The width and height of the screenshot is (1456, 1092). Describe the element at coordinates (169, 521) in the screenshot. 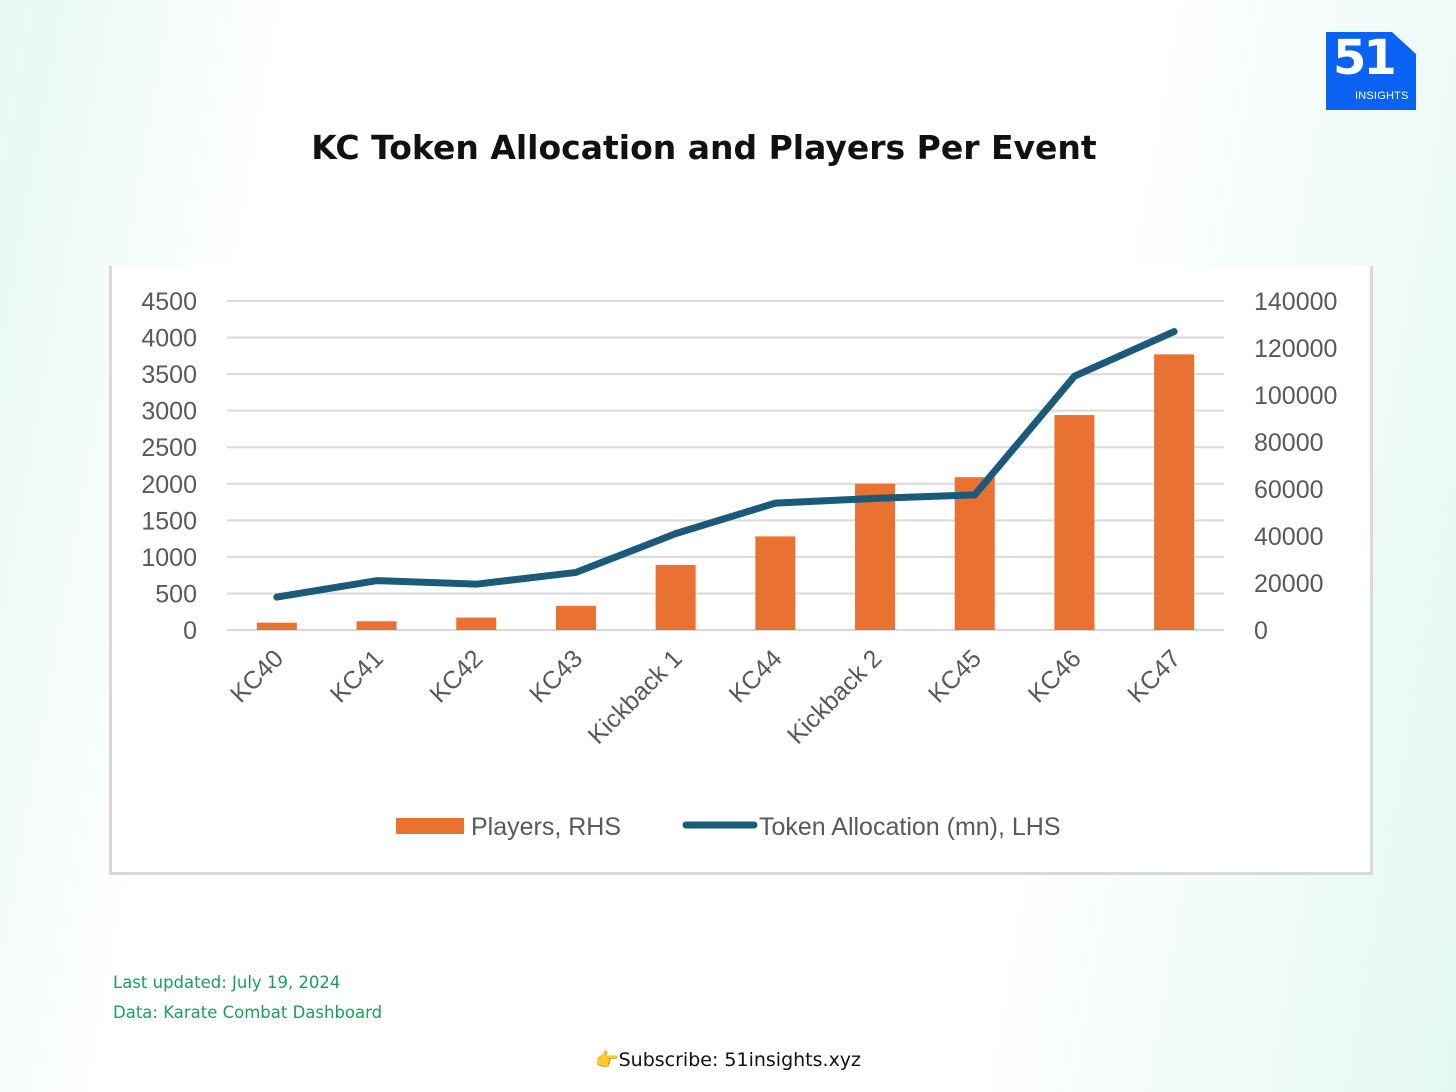

I see `y-left-tick-label: 1500` at that location.